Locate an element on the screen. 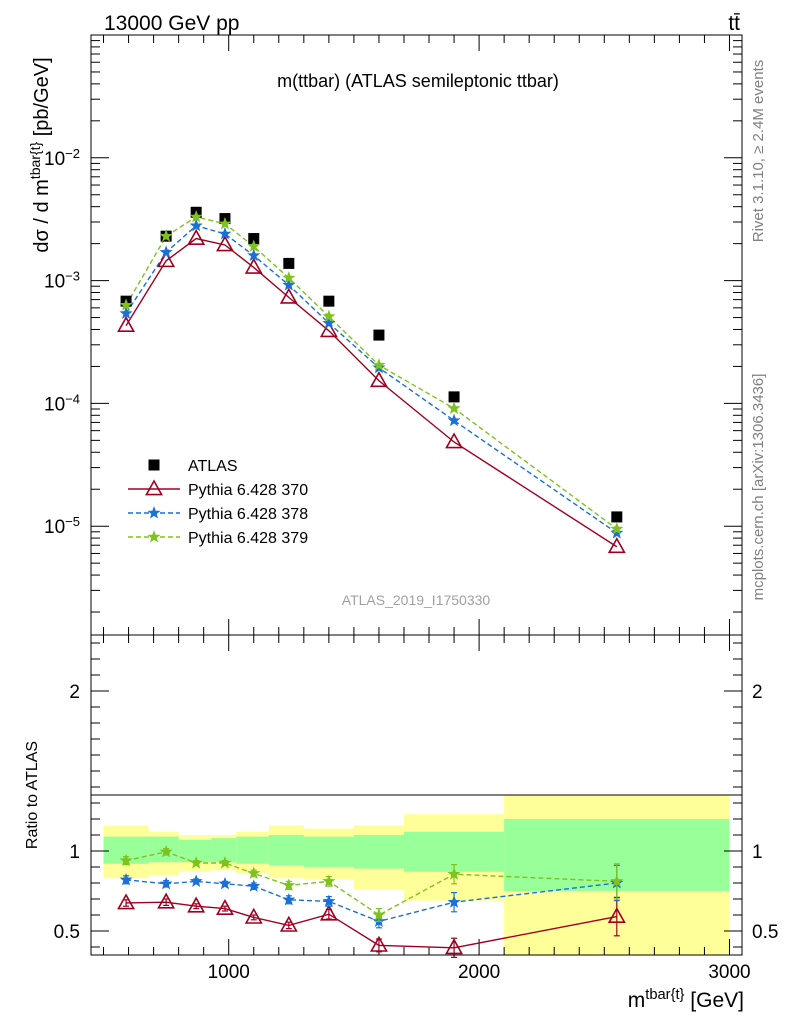 The height and width of the screenshot is (1024, 786). main-y-axis-label: dσ / d mtbar{t} [pb/GeV] is located at coordinates (40, 154).